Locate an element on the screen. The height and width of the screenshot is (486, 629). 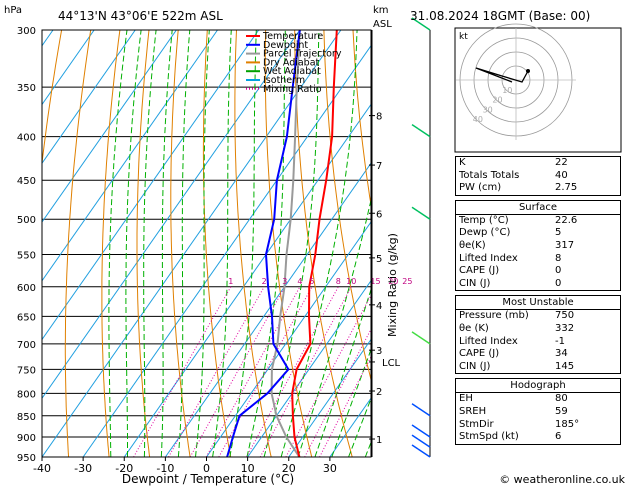
stat-row: StmDir 185° is located at coordinates (538, 425).